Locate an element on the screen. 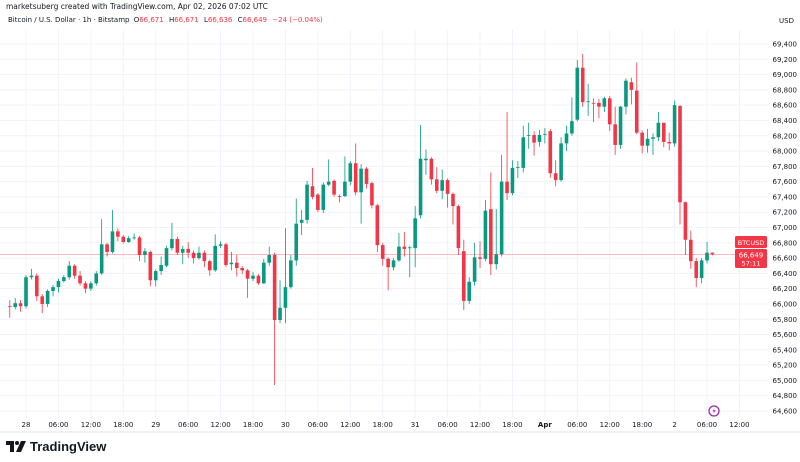 This screenshot has width=800, height=462. price-tick-label: 65,800 is located at coordinates (785, 320).